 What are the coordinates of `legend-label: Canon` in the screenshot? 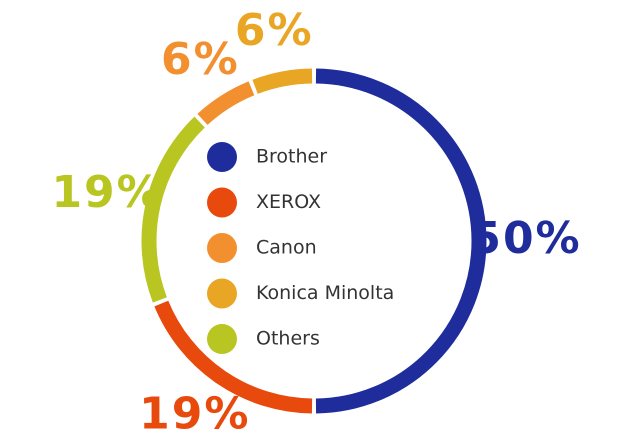 It's located at (286, 248).